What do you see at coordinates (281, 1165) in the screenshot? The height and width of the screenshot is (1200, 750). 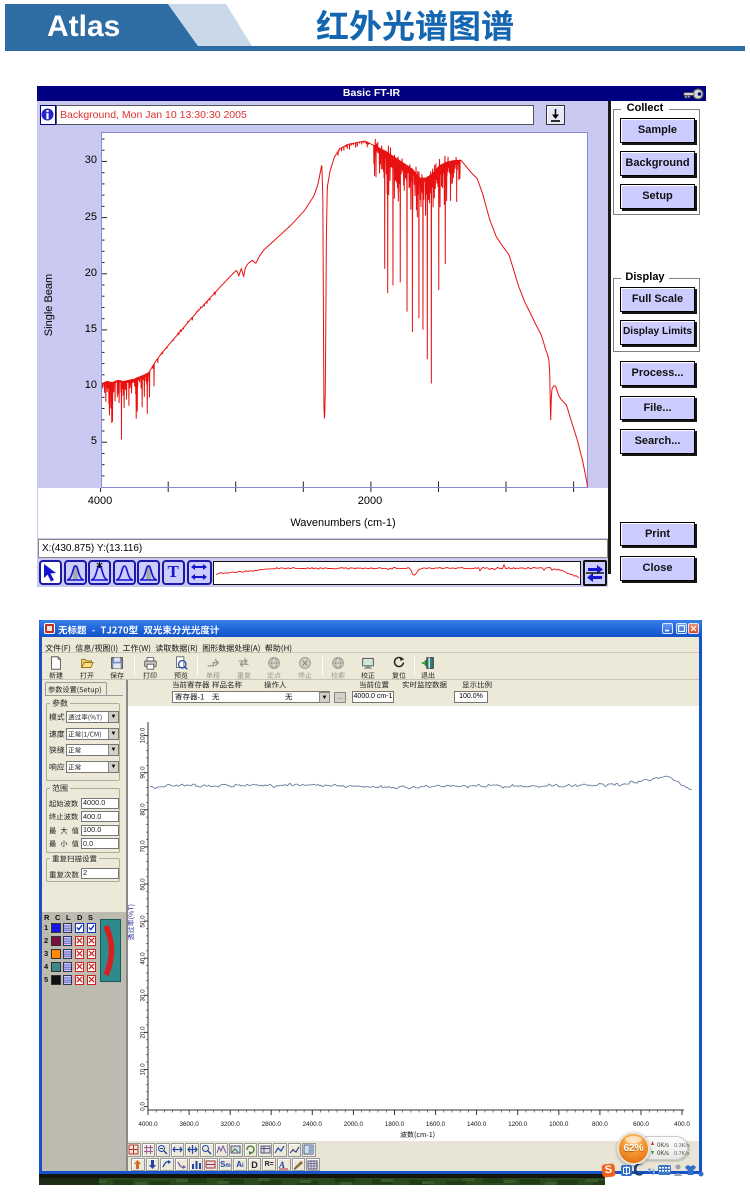 I see `svg-text: A` at bounding box center [281, 1165].